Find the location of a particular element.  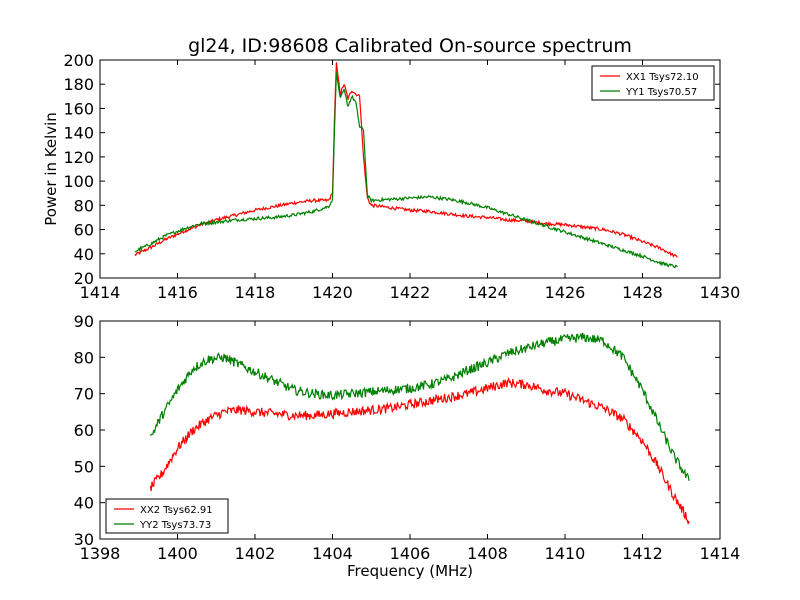

x-axis-label: Frequency (MHz) is located at coordinates (410, 571).